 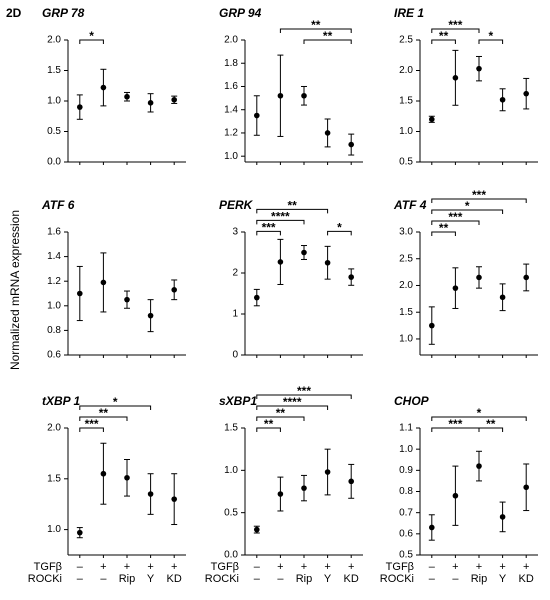 What do you see at coordinates (406, 232) in the screenshot?
I see `y-tick-label: 3.0` at bounding box center [406, 232].